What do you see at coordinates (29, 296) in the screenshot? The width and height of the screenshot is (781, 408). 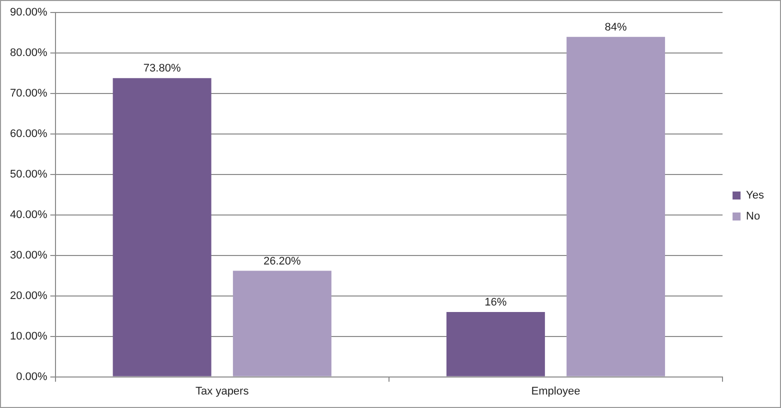 I see `y-tick-label: 20.00%` at bounding box center [29, 296].